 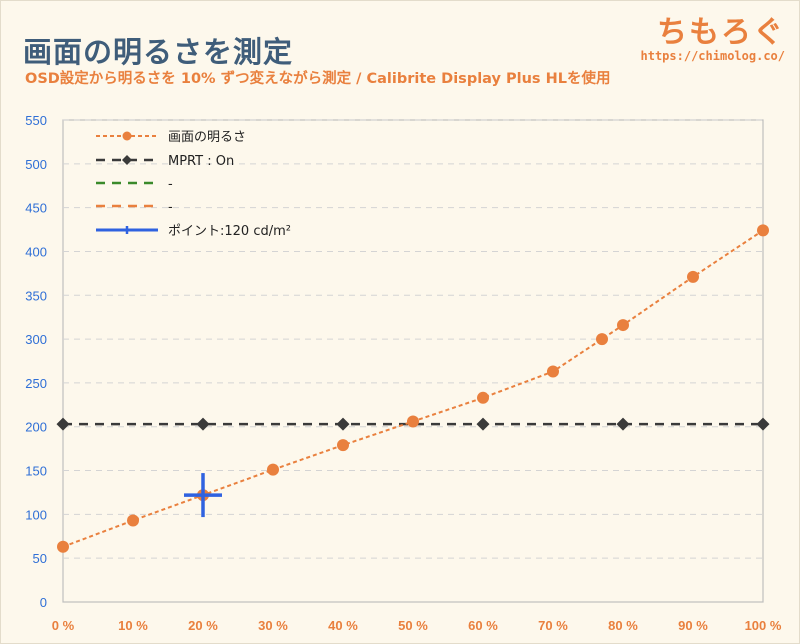 What do you see at coordinates (40, 558) in the screenshot?
I see `y-tick-label: 50` at bounding box center [40, 558].